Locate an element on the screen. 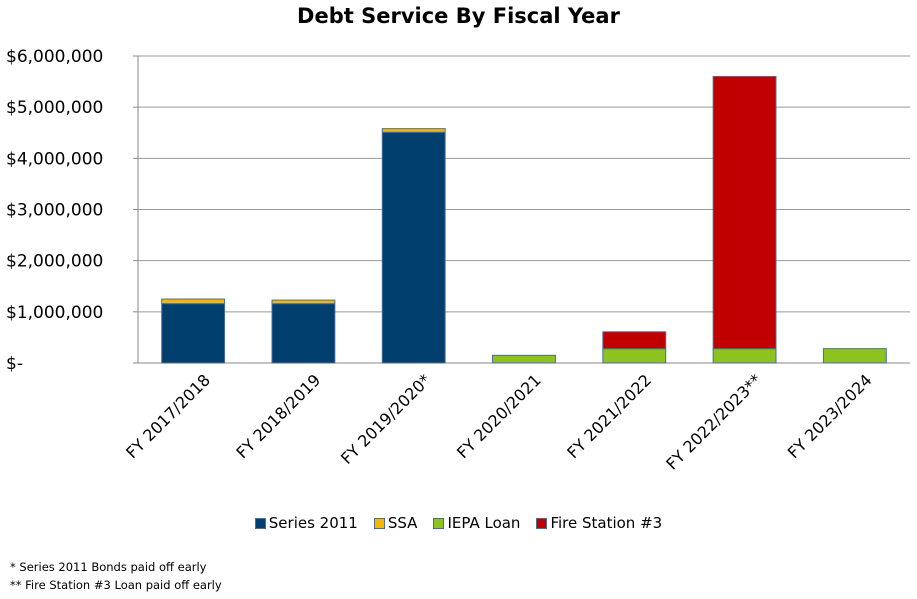  y-tick-label: $3,000,000 is located at coordinates (54, 211).